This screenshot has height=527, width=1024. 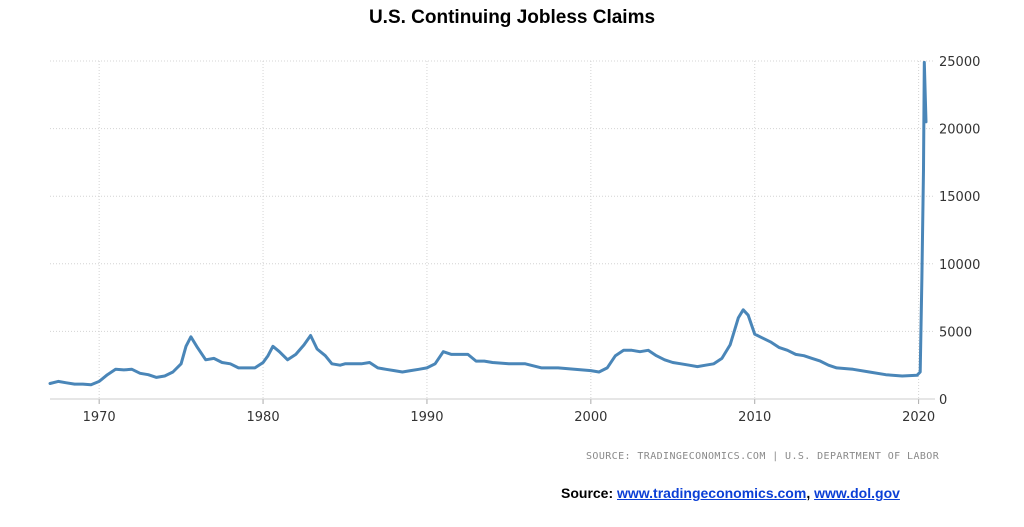 I want to click on dol-link: www.dol.gov, so click(x=857, y=493).